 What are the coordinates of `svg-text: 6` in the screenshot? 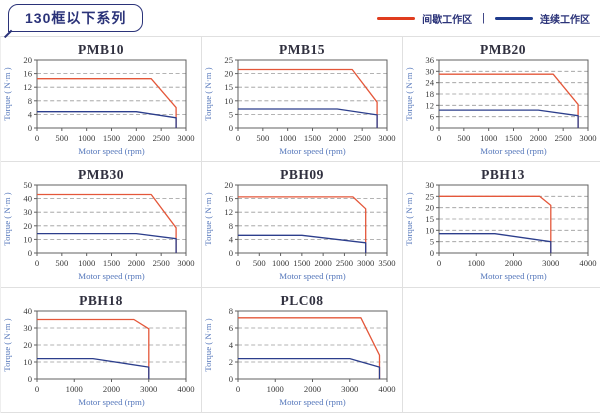 It's located at (432, 117).